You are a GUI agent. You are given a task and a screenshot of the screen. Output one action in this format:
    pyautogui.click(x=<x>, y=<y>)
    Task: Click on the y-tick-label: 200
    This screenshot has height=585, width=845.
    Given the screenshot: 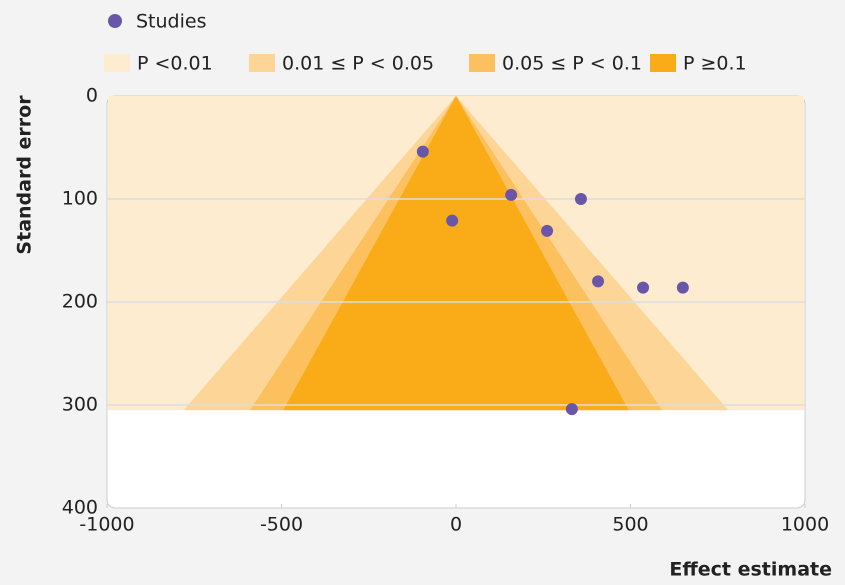 What is the action you would take?
    pyautogui.click(x=80, y=302)
    